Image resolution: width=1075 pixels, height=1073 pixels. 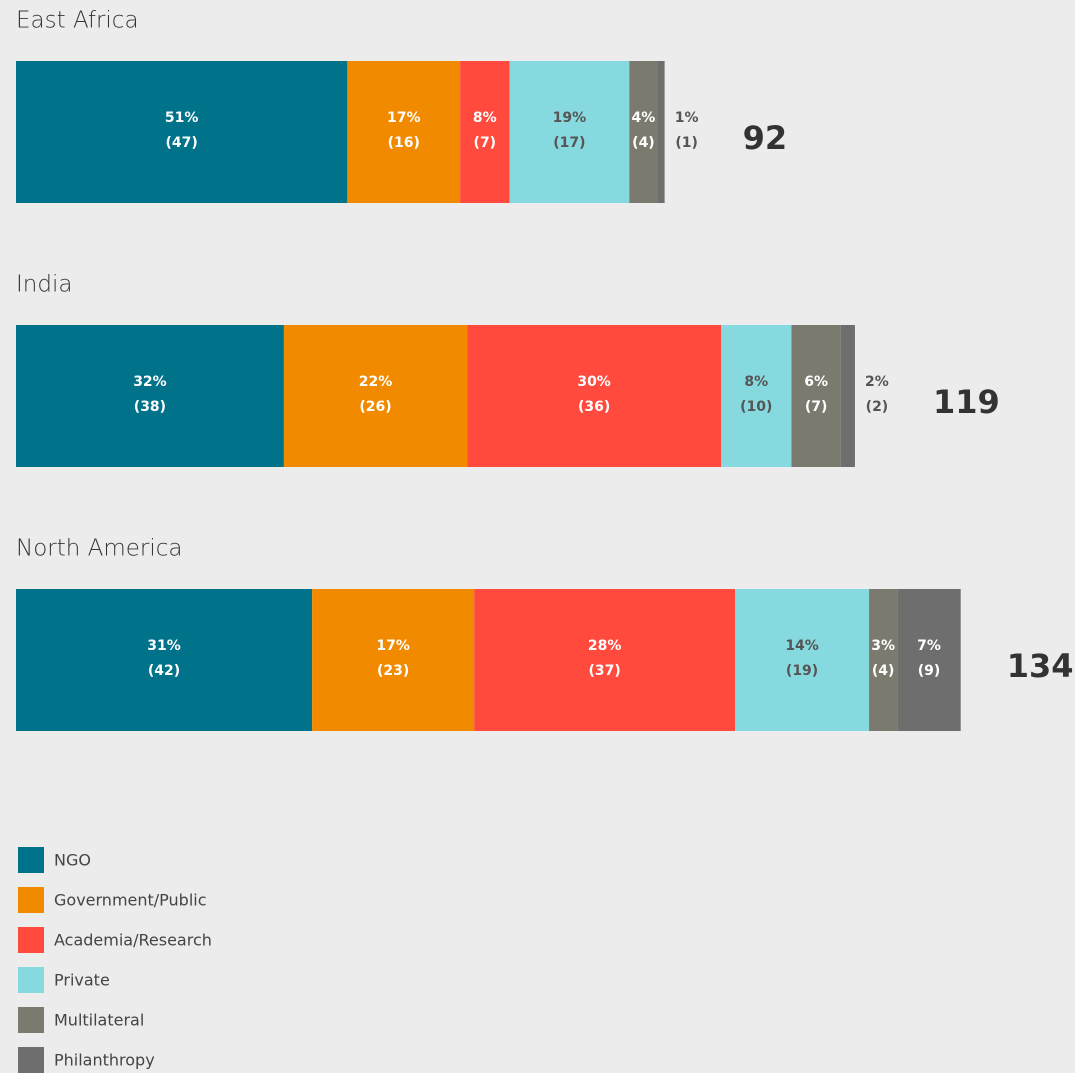 I want to click on share-label: 32%, so click(x=150, y=382).